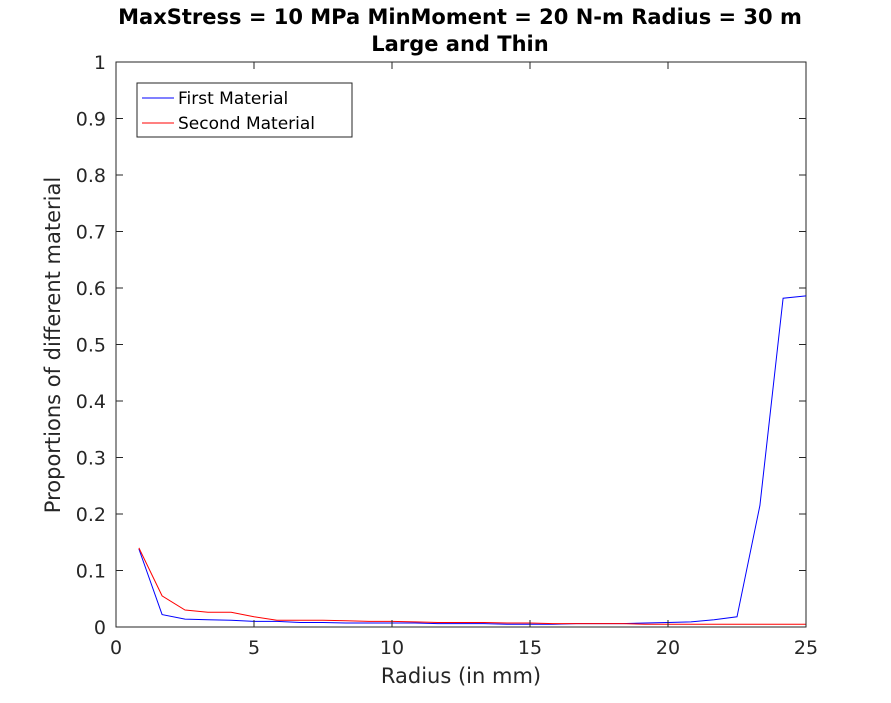 Image resolution: width=891 pixels, height=703 pixels. I want to click on legend-box, so click(244, 110).